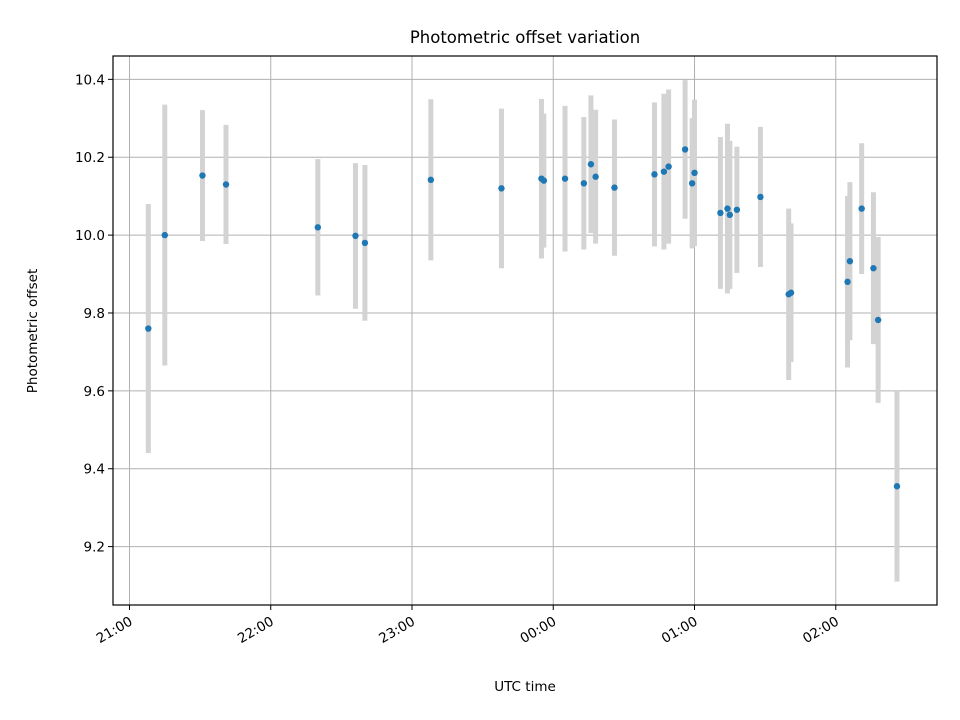  What do you see at coordinates (94, 392) in the screenshot?
I see `y-tick-label: 9.6` at bounding box center [94, 392].